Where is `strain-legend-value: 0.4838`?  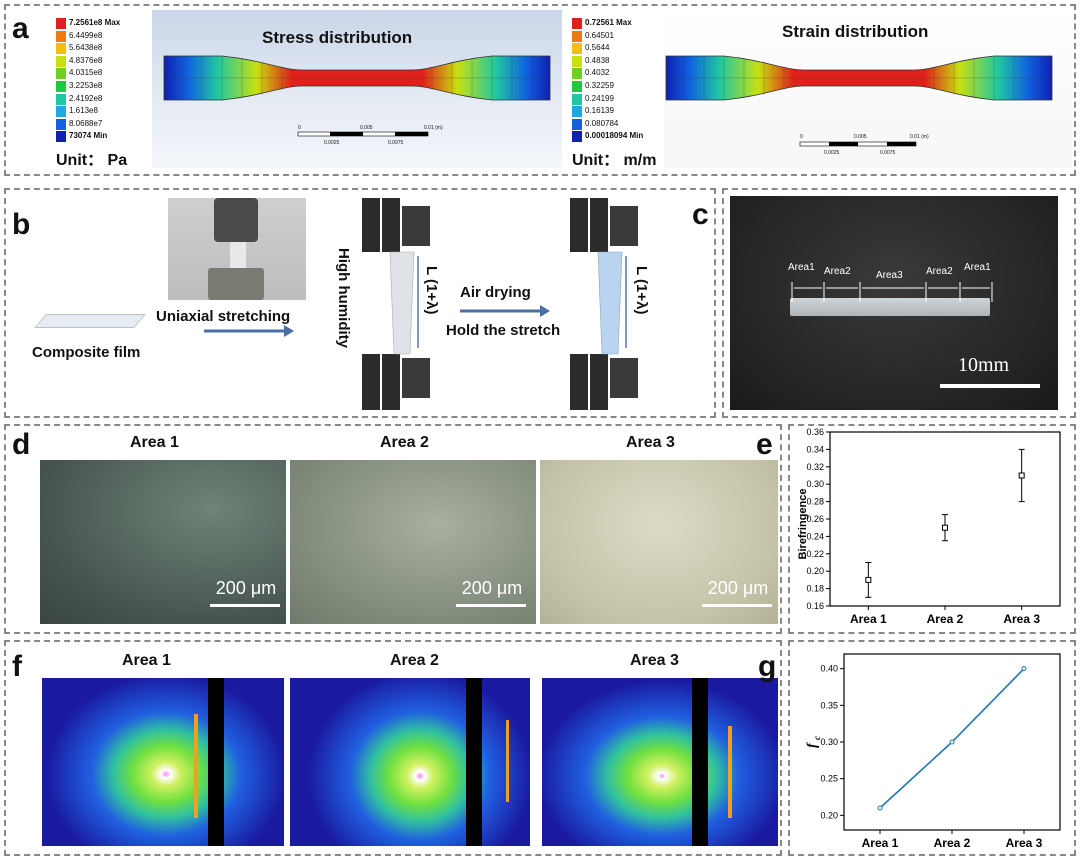 strain-legend-value: 0.4838 is located at coordinates (597, 60).